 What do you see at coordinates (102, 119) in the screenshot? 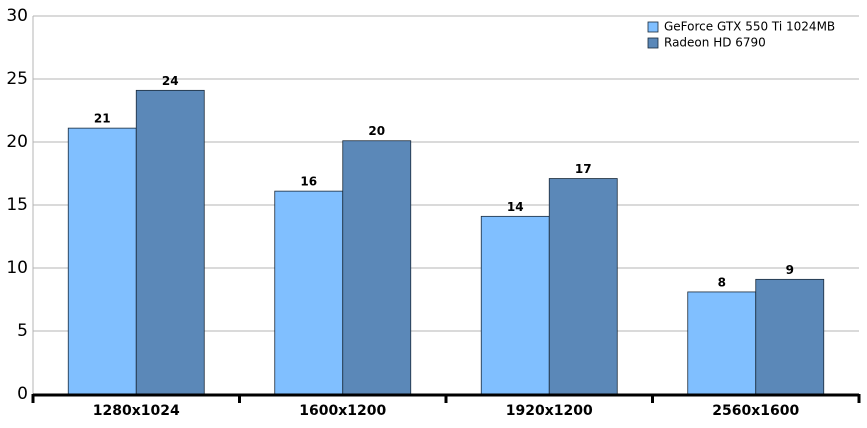
I see `data-label: 21` at bounding box center [102, 119].